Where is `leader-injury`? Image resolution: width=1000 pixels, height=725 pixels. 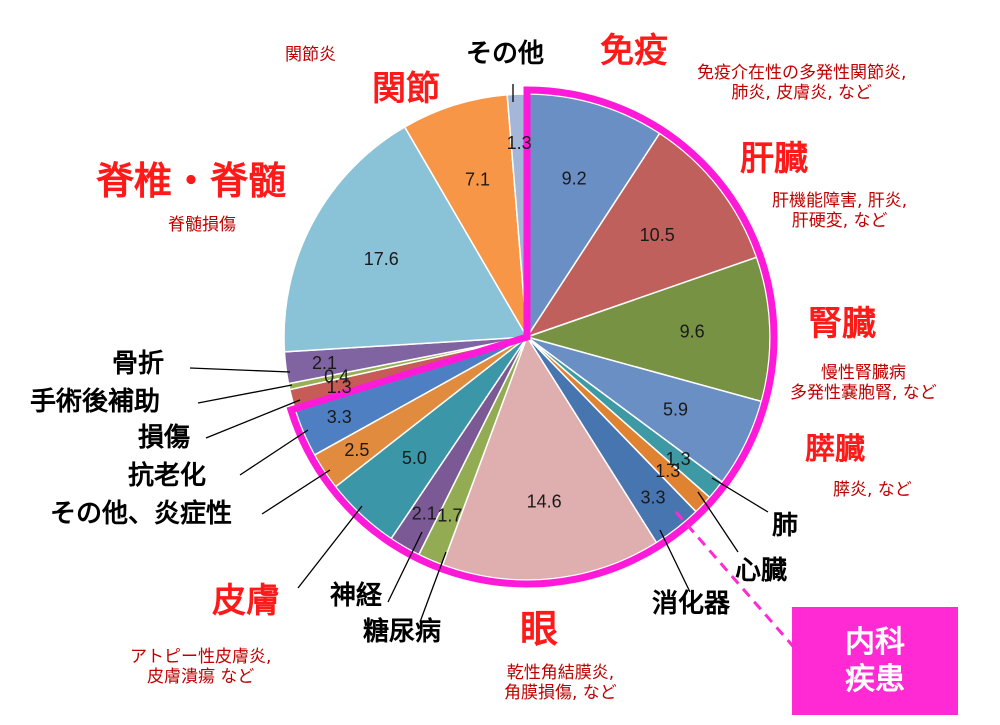 leader-injury is located at coordinates (253, 419).